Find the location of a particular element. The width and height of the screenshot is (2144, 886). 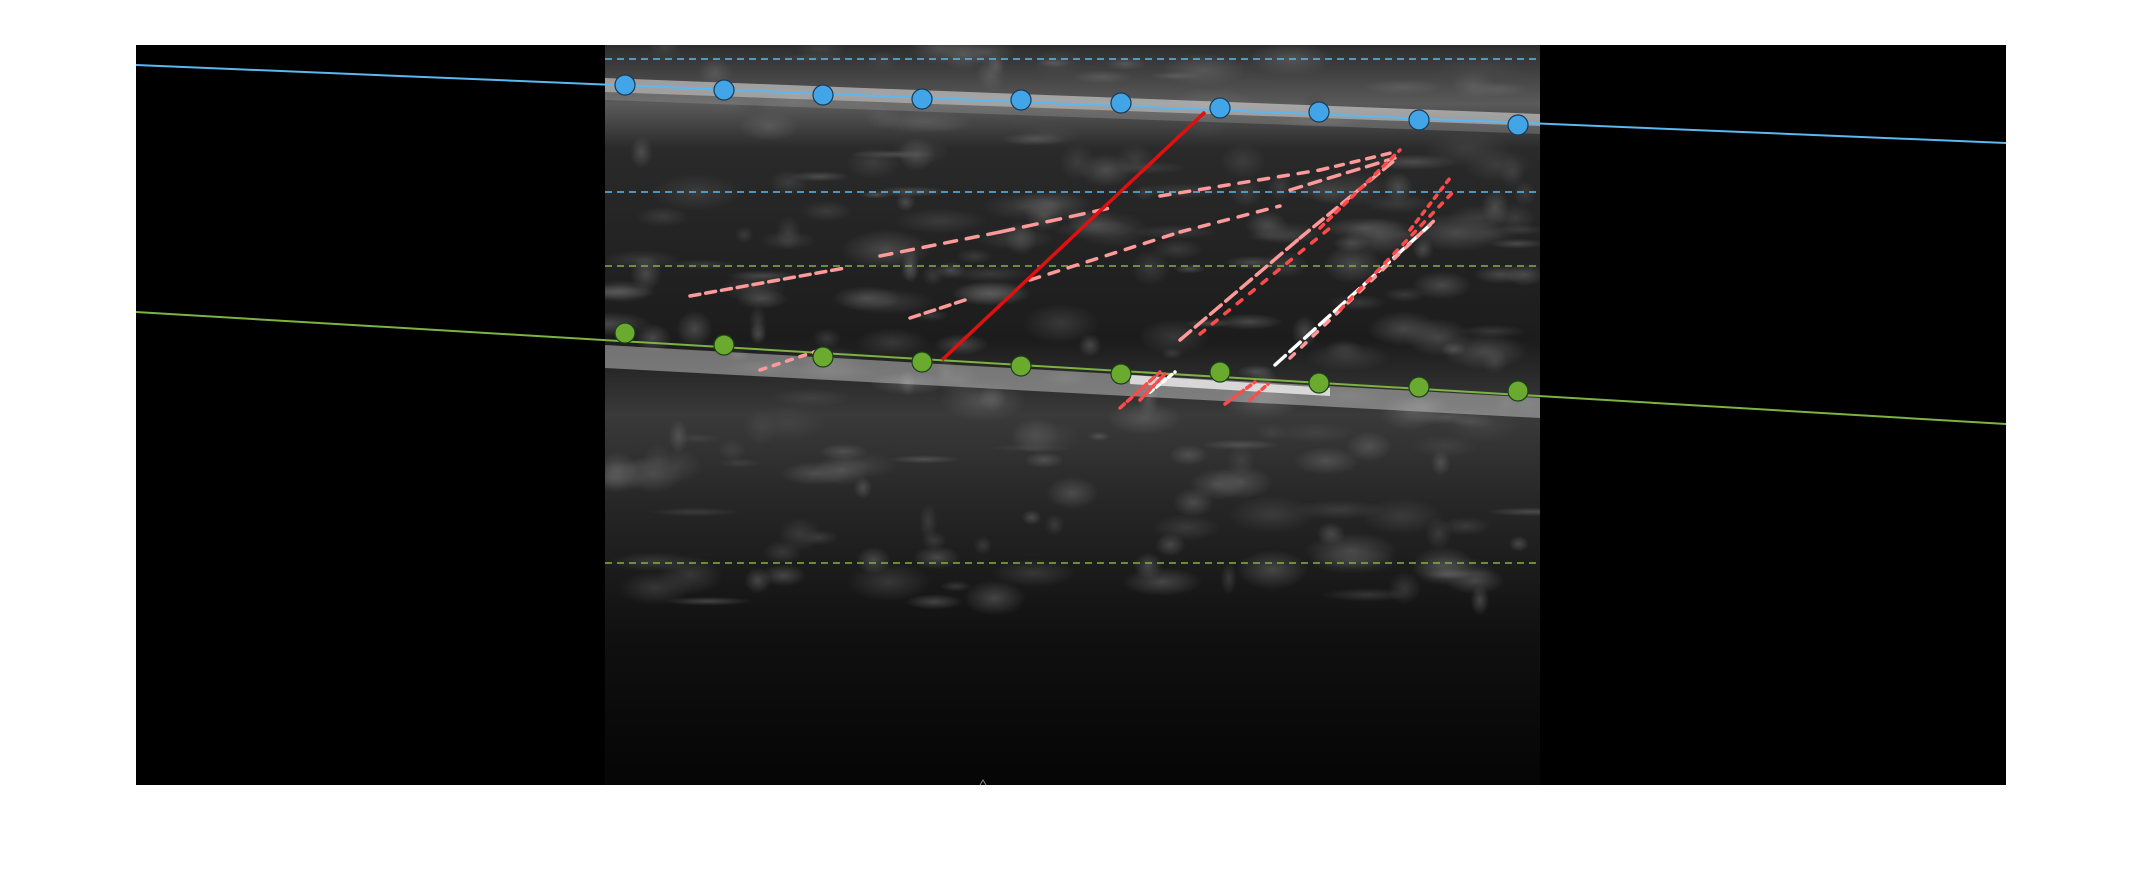

upper-boundary-points is located at coordinates (1071, 105).